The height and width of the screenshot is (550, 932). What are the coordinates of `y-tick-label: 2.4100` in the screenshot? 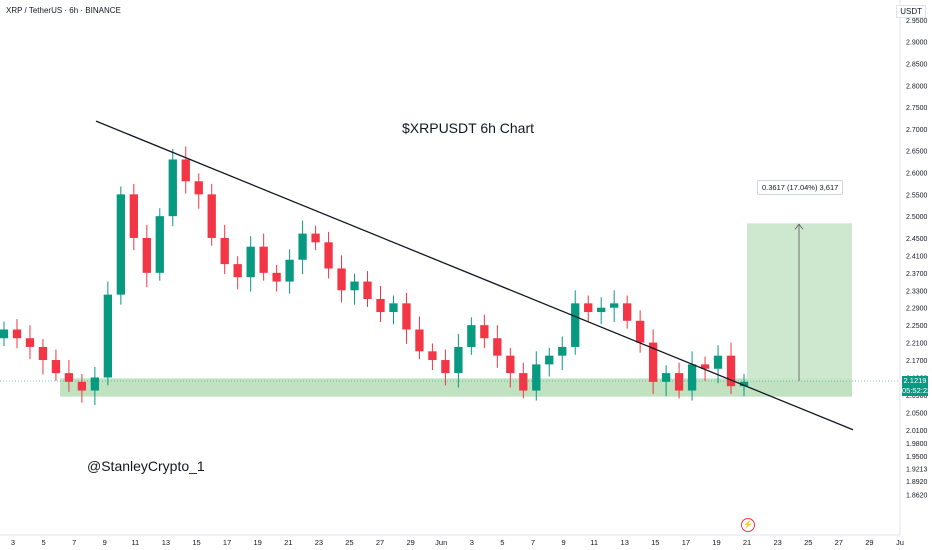 It's located at (917, 256).